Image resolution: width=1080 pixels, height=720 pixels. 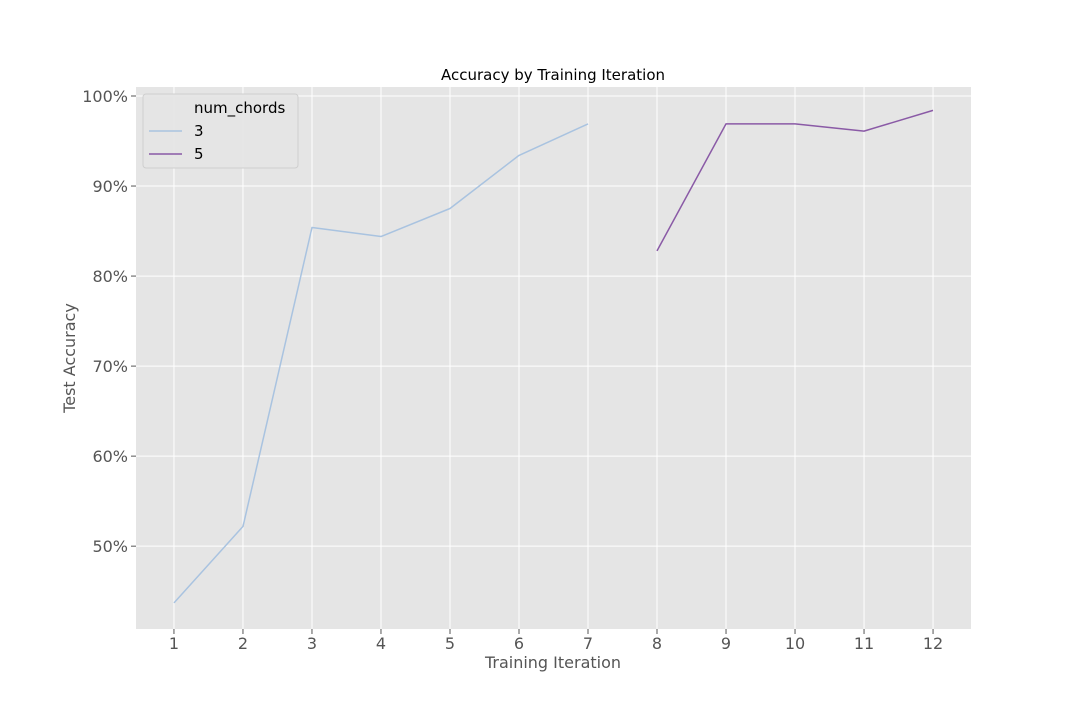 I want to click on x-tick-label: 7, so click(x=588, y=643).